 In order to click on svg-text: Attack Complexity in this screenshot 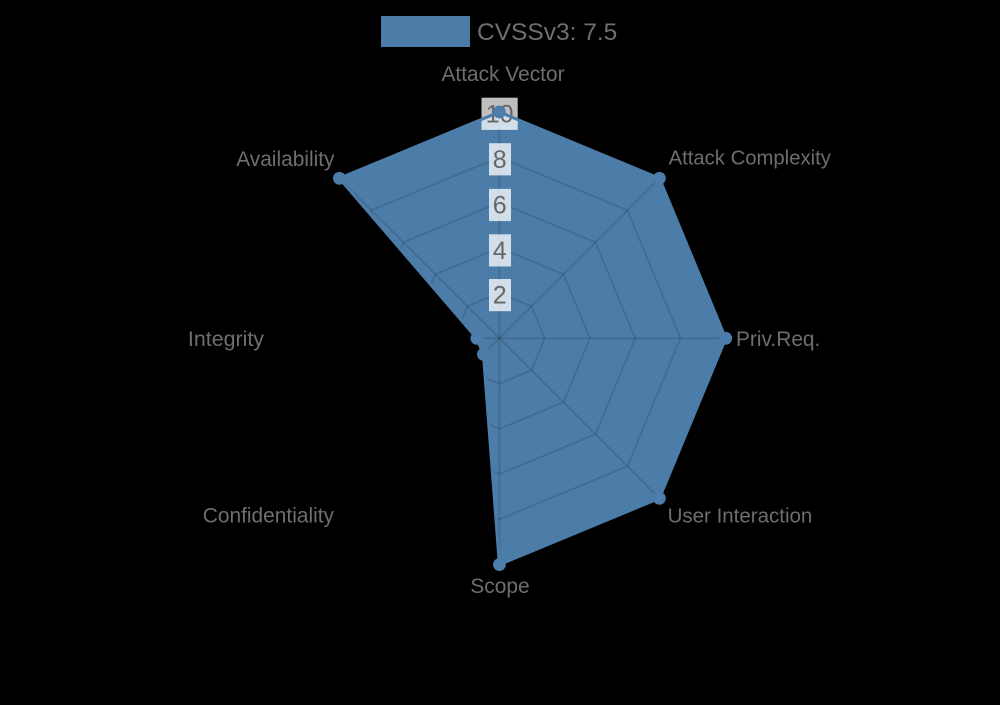, I will do `click(750, 159)`.